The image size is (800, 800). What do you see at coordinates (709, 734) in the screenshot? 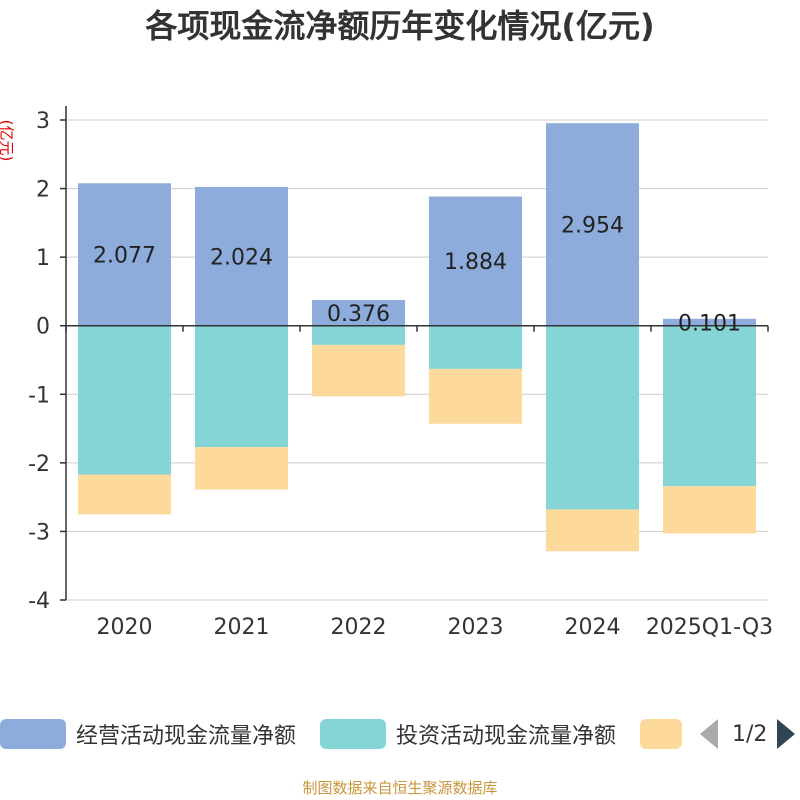
I see `legend-prev-icon` at bounding box center [709, 734].